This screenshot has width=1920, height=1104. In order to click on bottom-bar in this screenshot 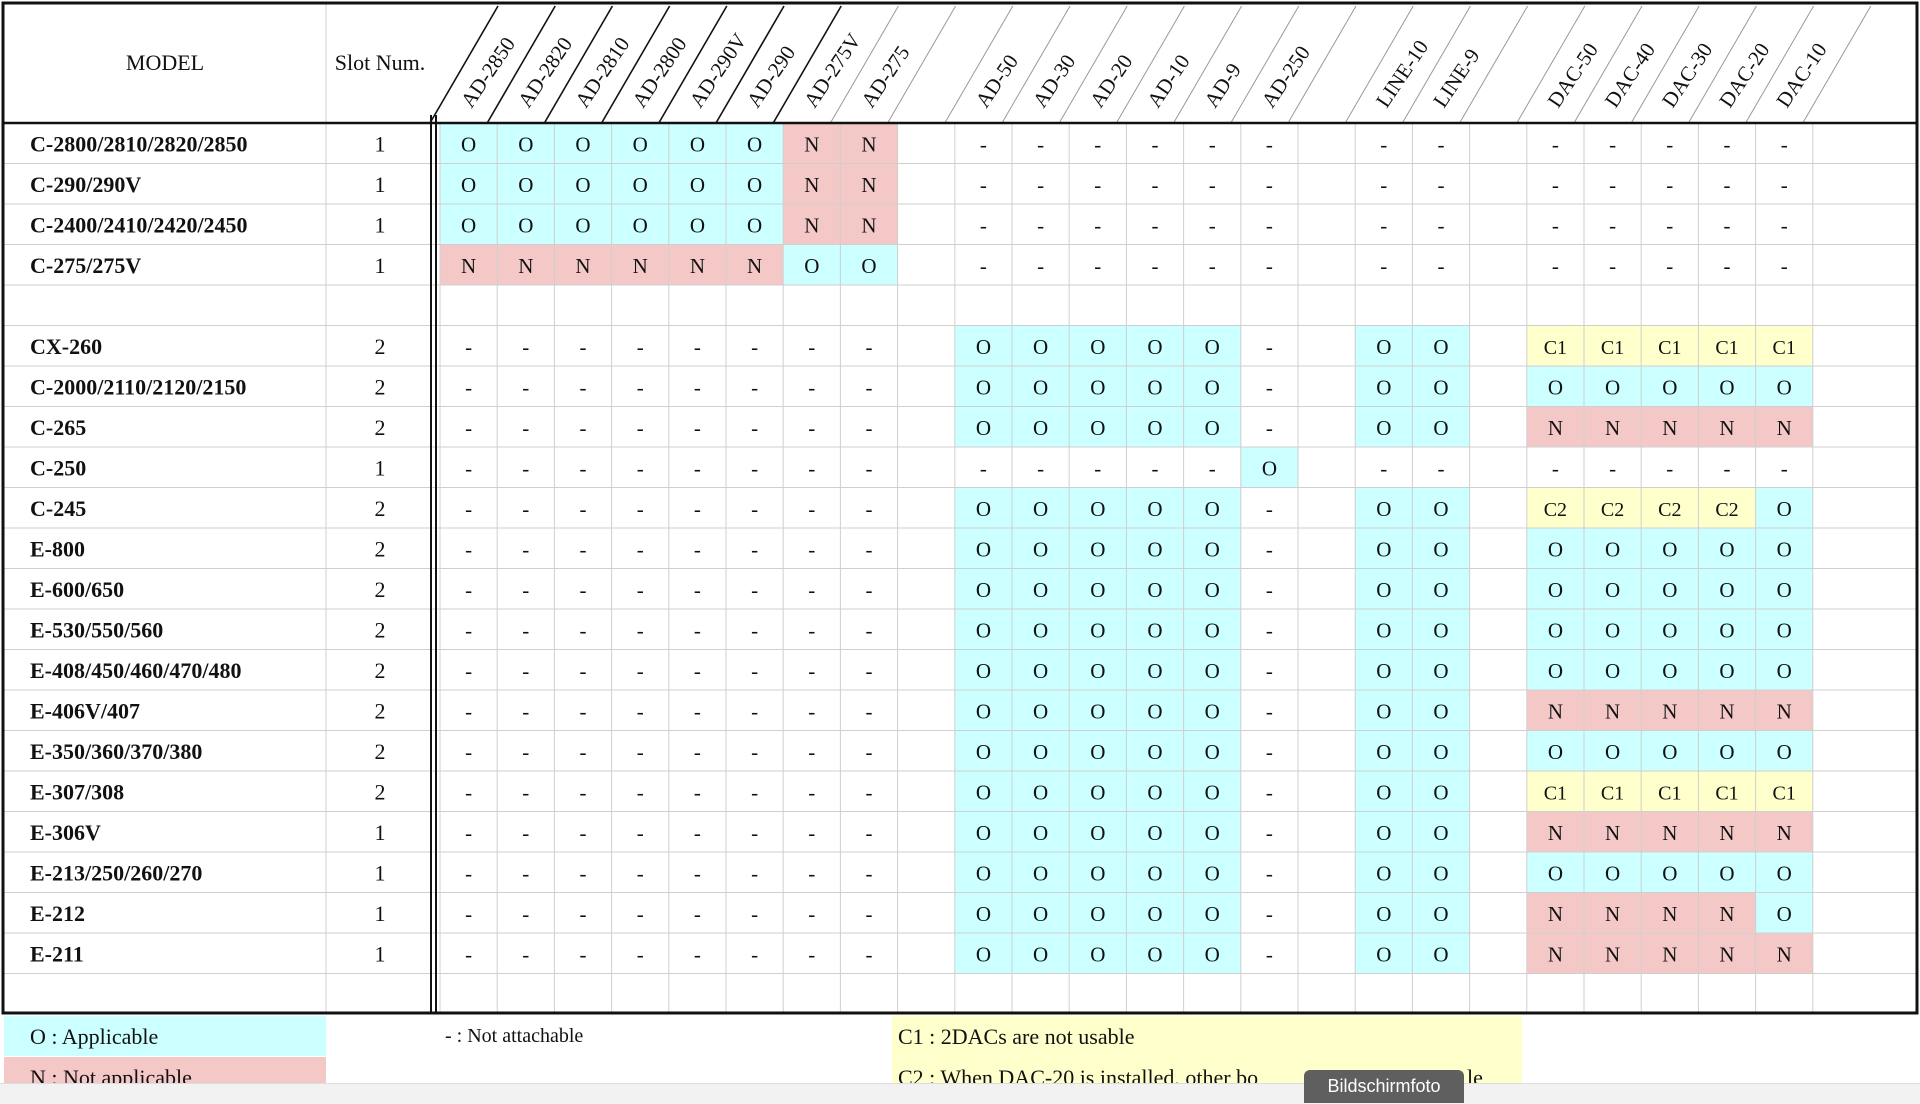, I will do `click(960, 1093)`.